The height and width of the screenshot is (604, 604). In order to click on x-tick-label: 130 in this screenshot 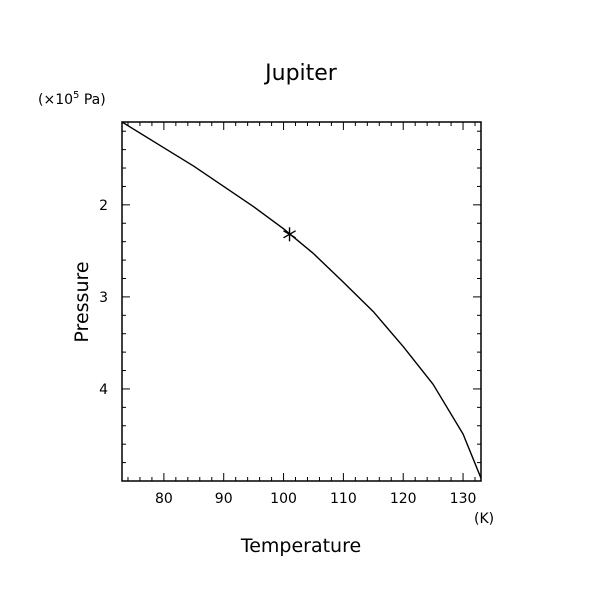, I will do `click(463, 499)`.